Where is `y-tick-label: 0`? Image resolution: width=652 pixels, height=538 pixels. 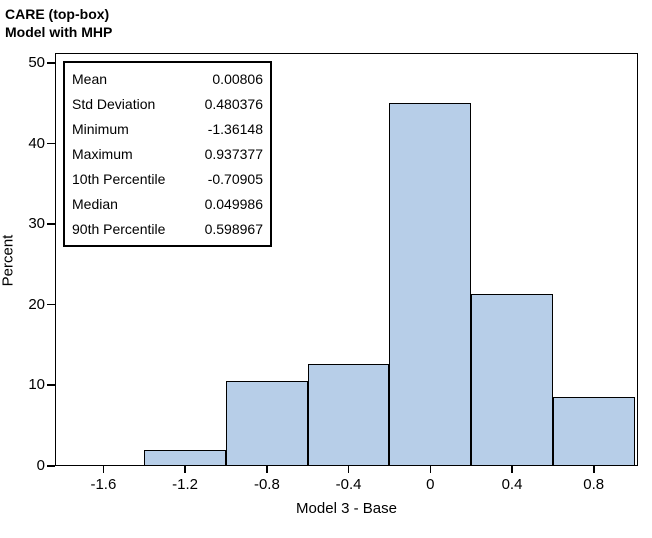
y-tick-label: 0 is located at coordinates (40, 465).